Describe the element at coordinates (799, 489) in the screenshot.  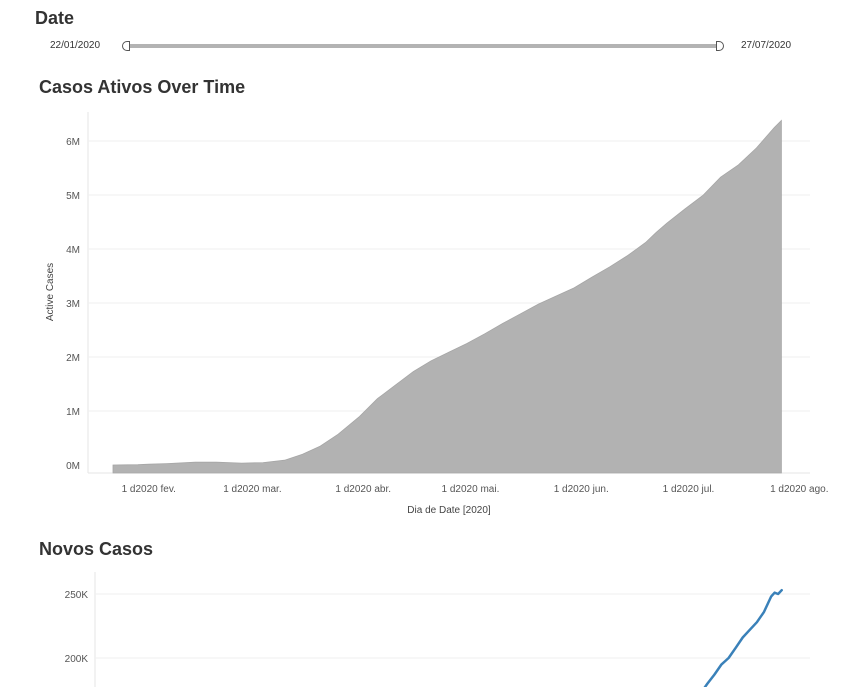
I see `x-tick-label: 1 d2020 ago.` at that location.